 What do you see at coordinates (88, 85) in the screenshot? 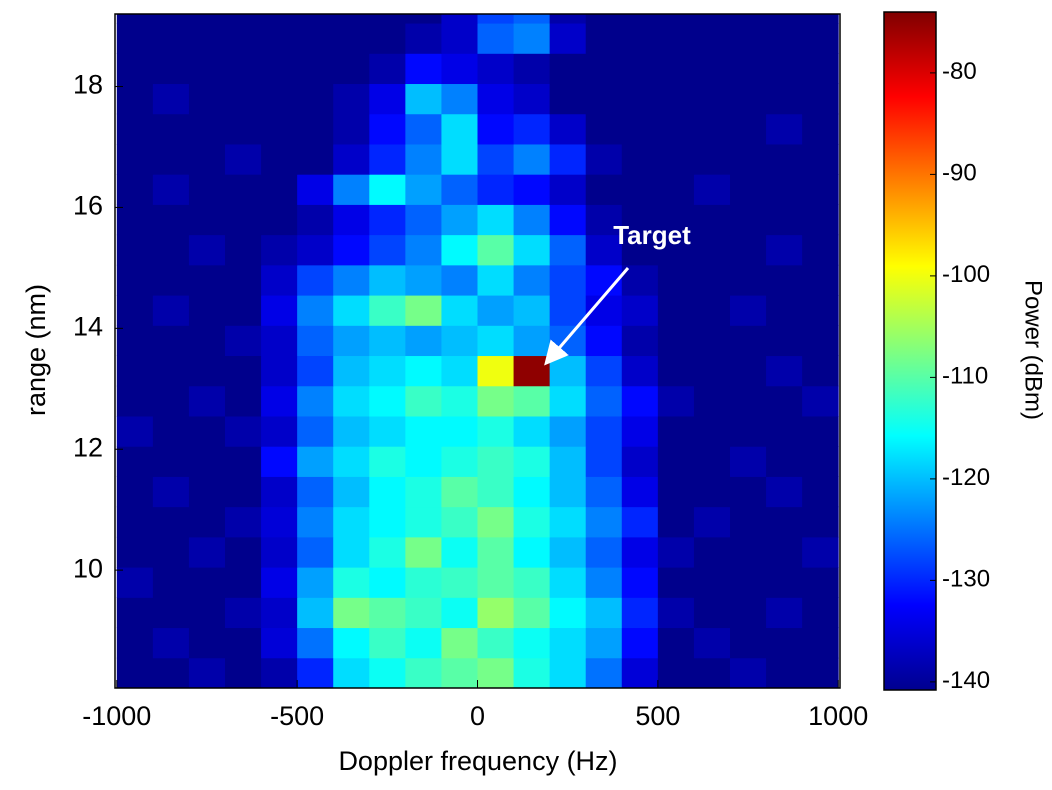
I see `y-tick-label: 18` at bounding box center [88, 85].